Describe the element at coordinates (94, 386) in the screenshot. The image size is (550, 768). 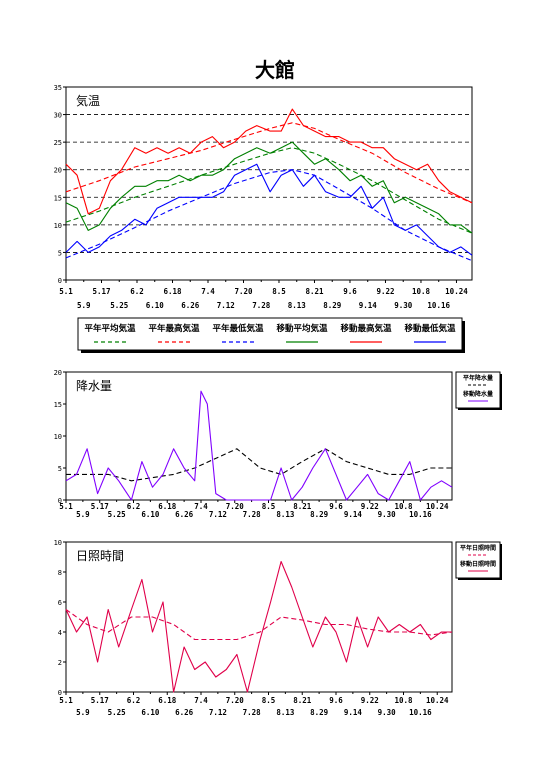
I see `chart-title: 降水量` at that location.